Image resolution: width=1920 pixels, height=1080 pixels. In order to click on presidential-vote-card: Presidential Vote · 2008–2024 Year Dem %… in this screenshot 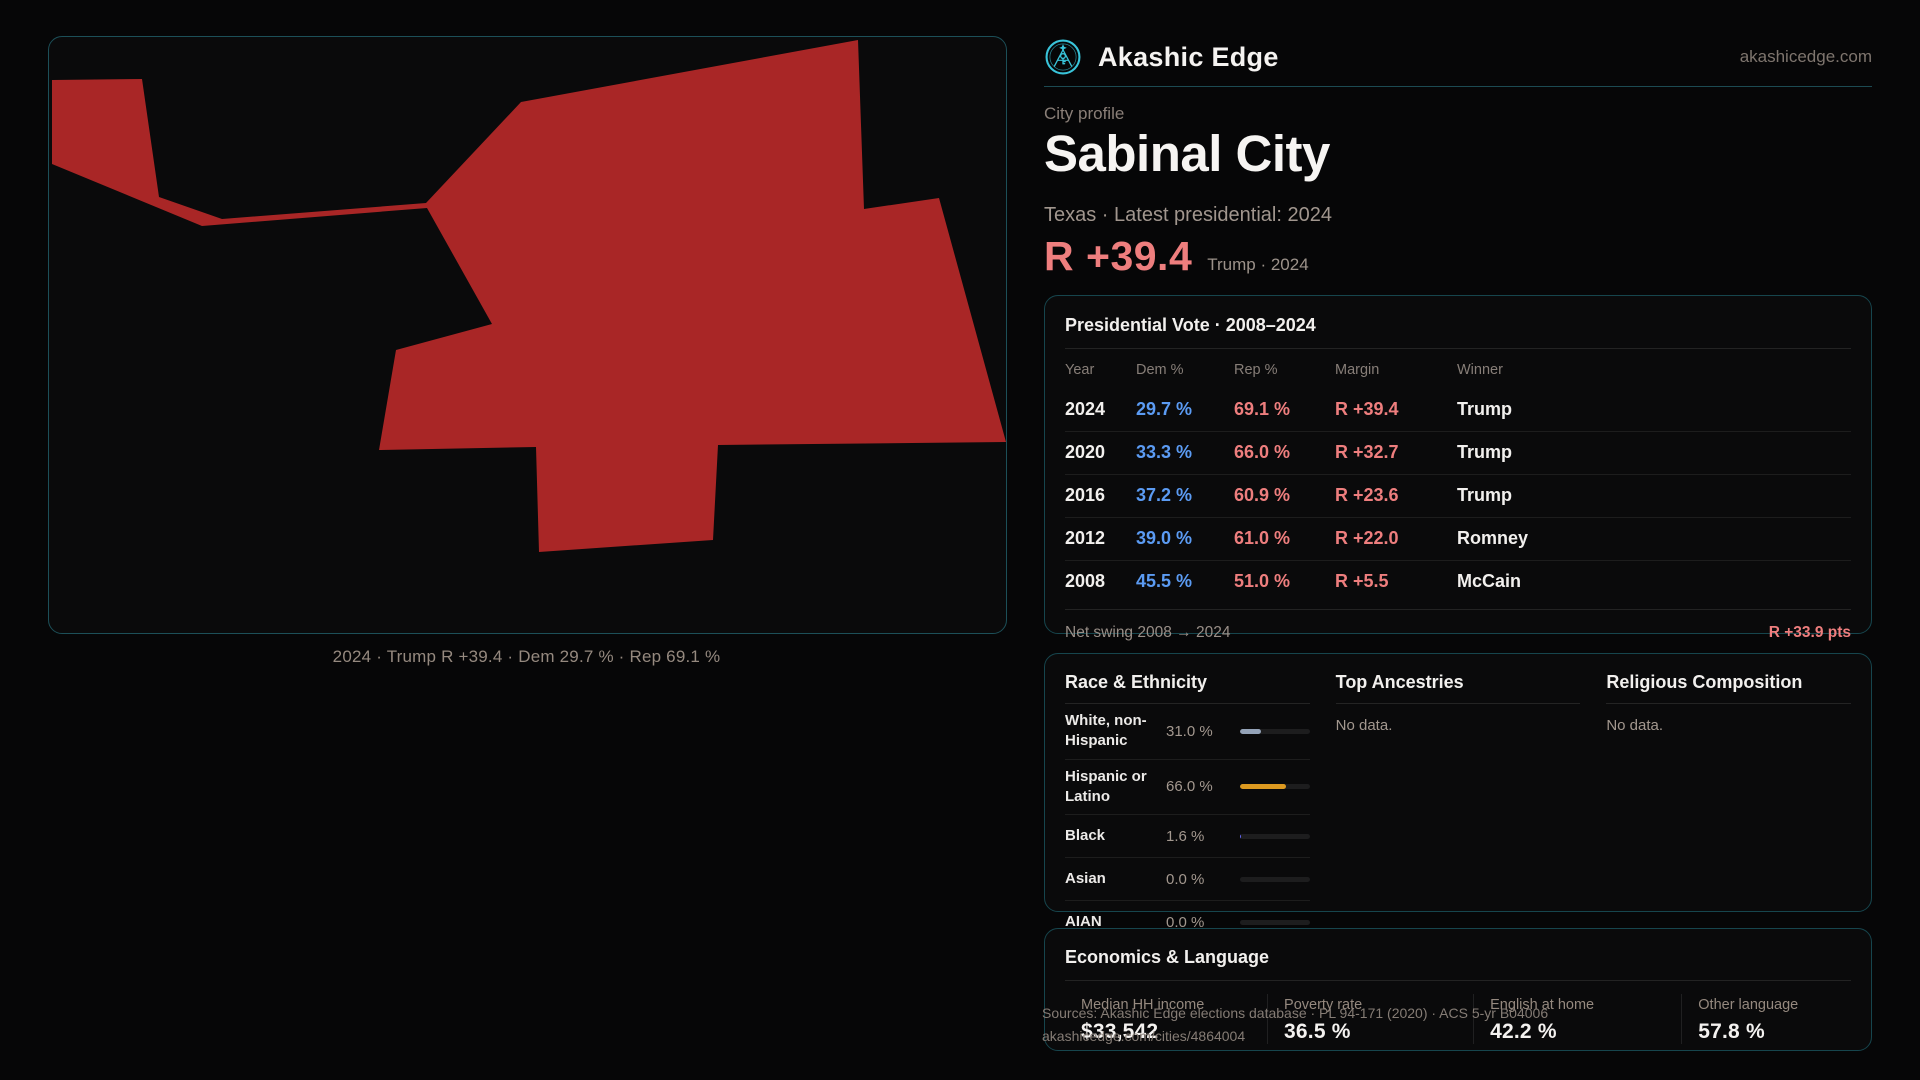, I will do `click(1458, 468)`.